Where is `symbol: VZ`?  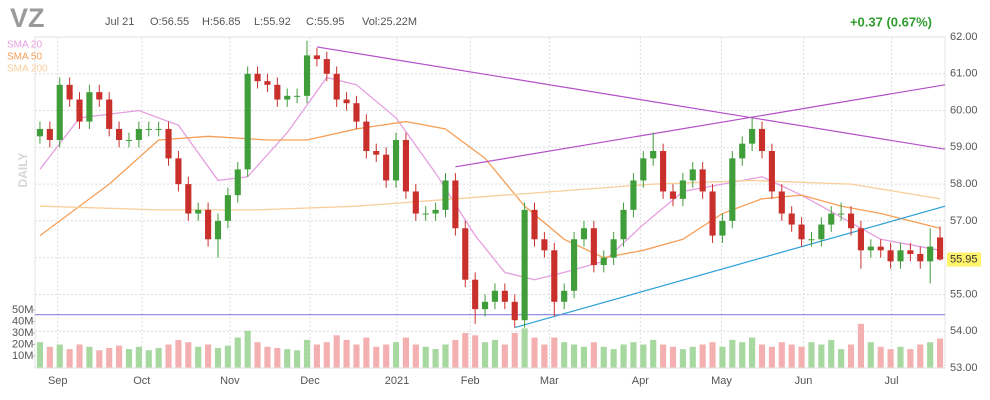 symbol: VZ is located at coordinates (27, 18).